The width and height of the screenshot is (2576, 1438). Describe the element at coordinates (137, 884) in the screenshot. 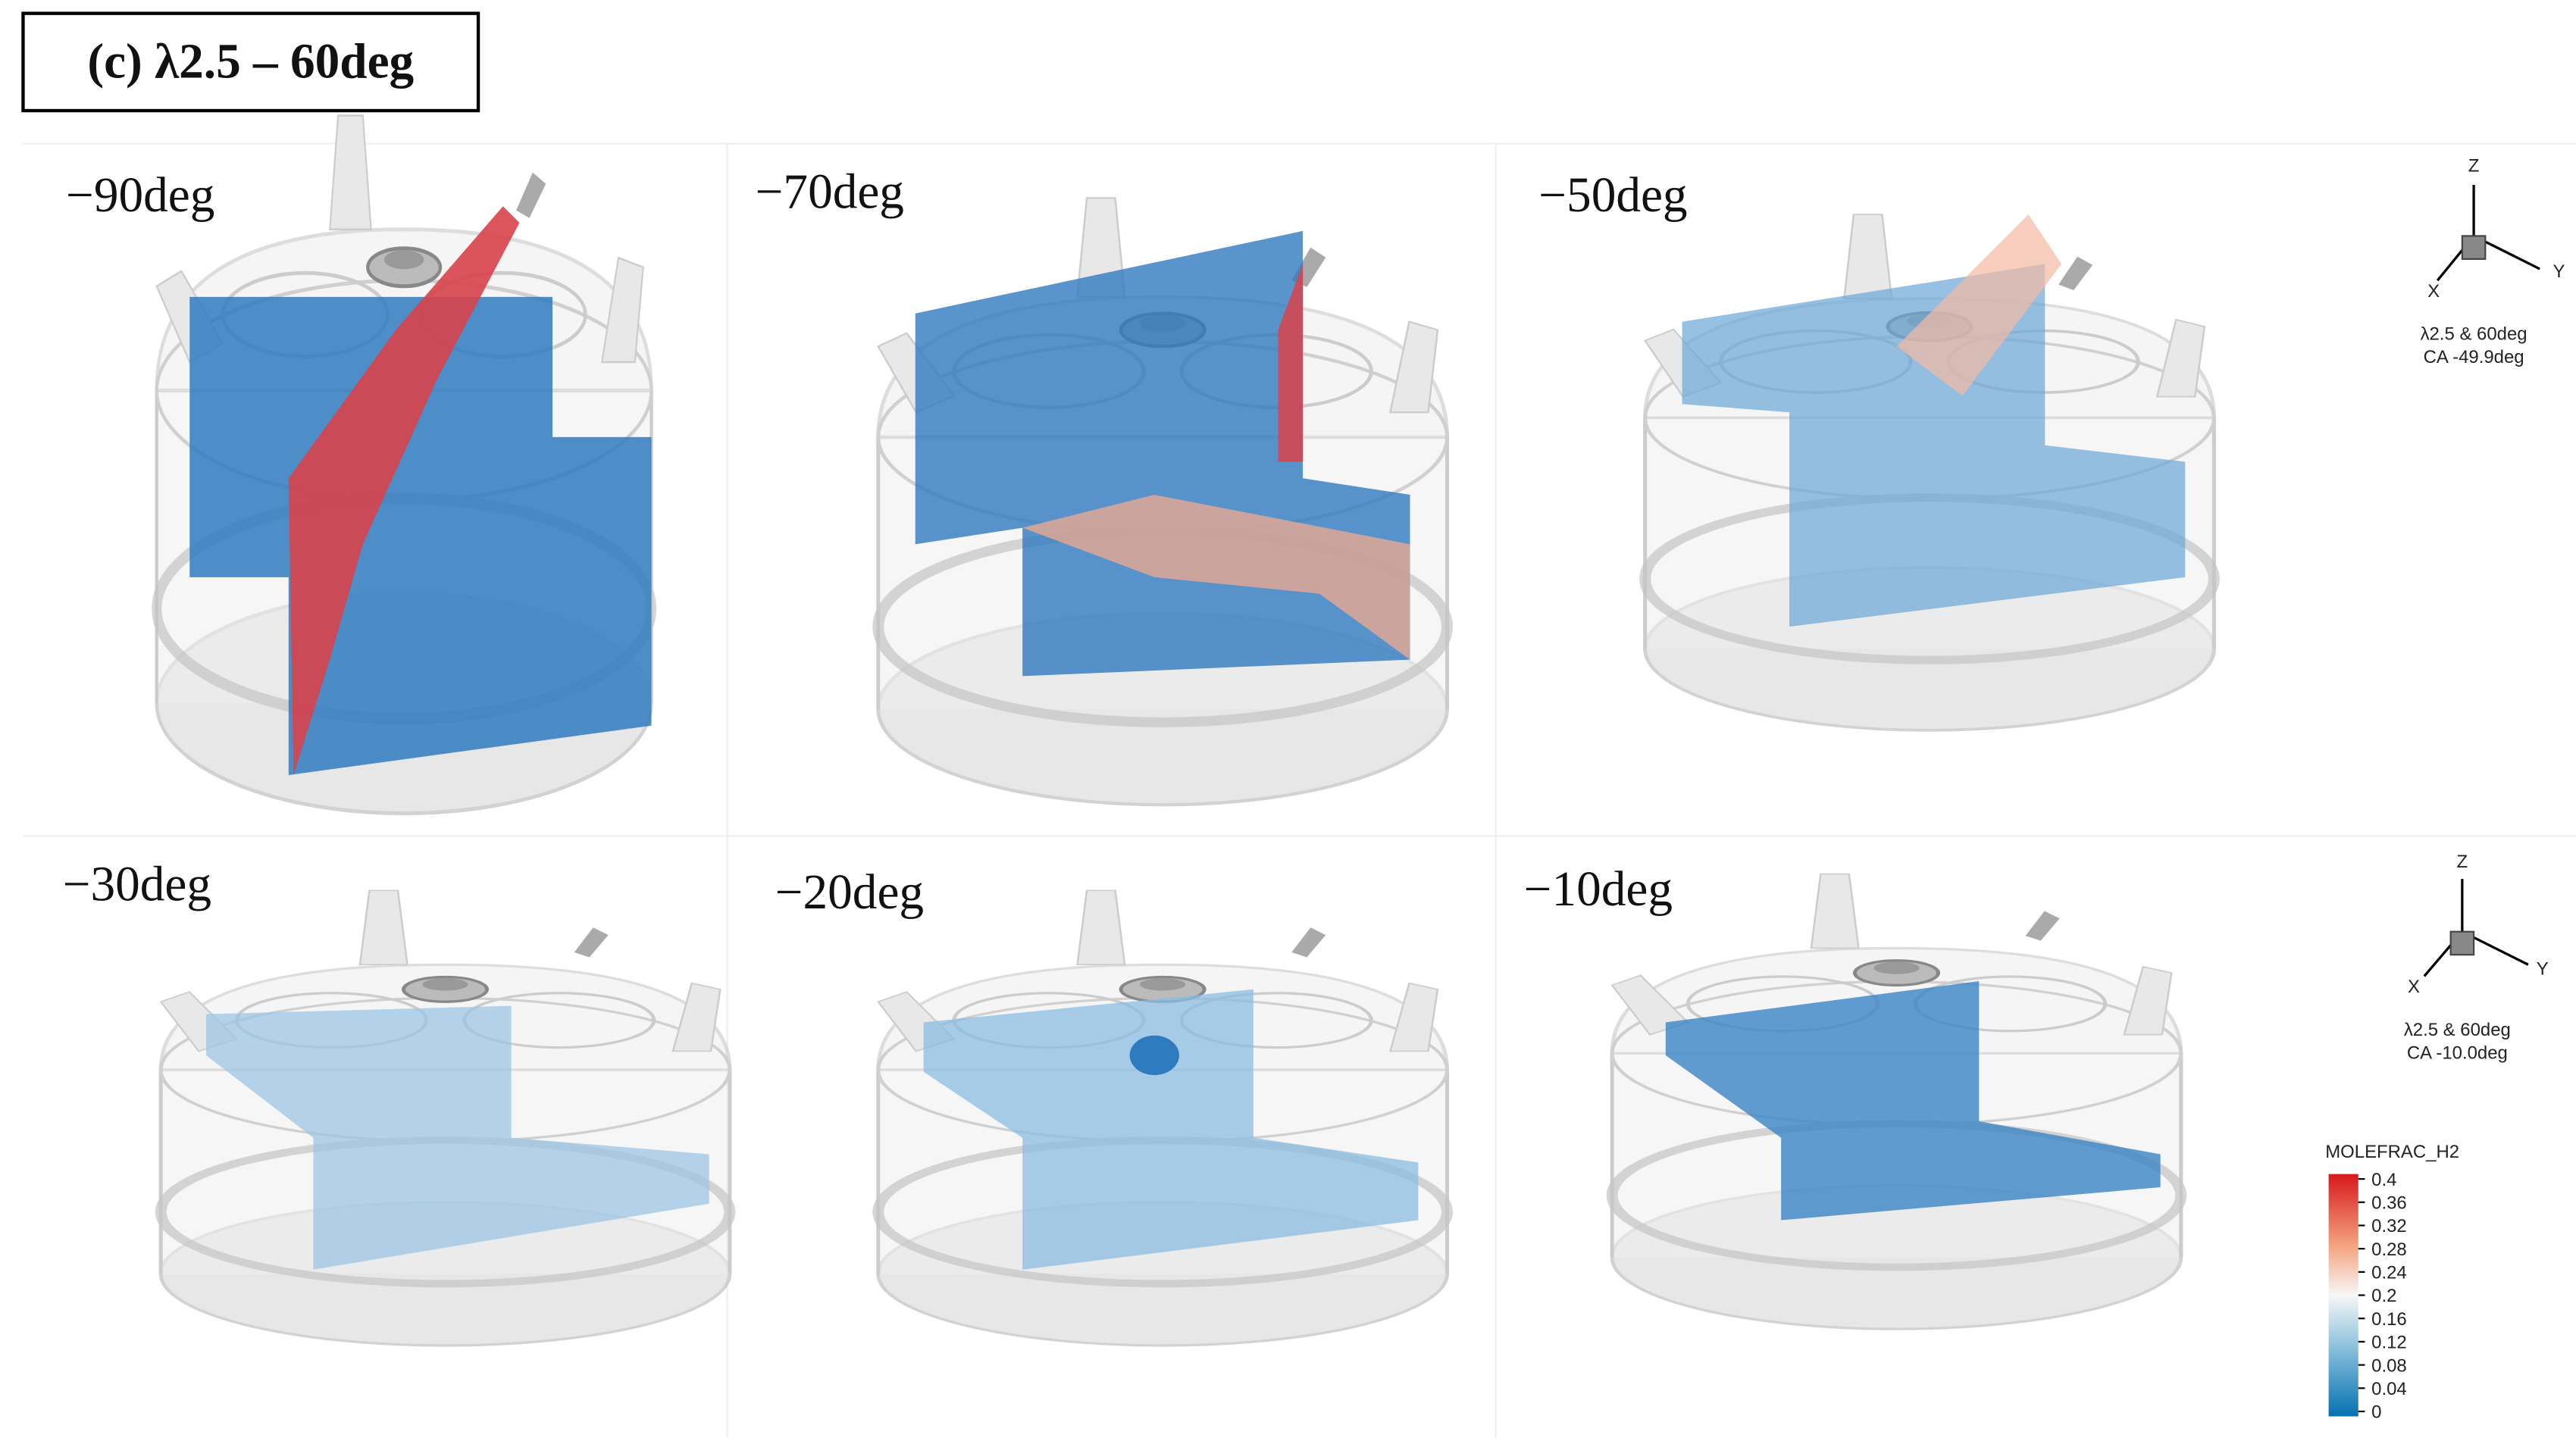

I see `panel-label: −30deg` at that location.